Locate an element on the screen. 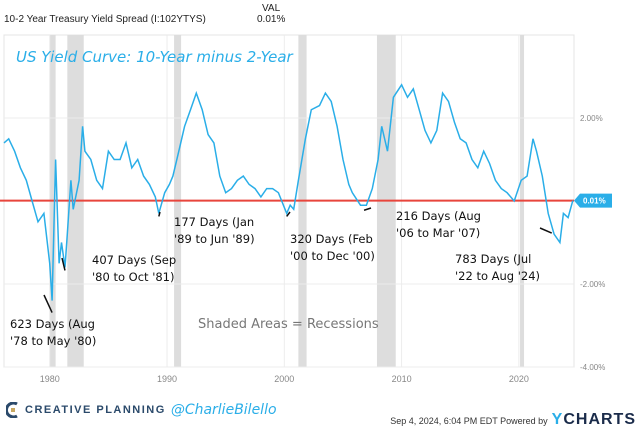 Image resolution: width=640 pixels, height=432 pixels. current-value: 0.01% is located at coordinates (271, 19).